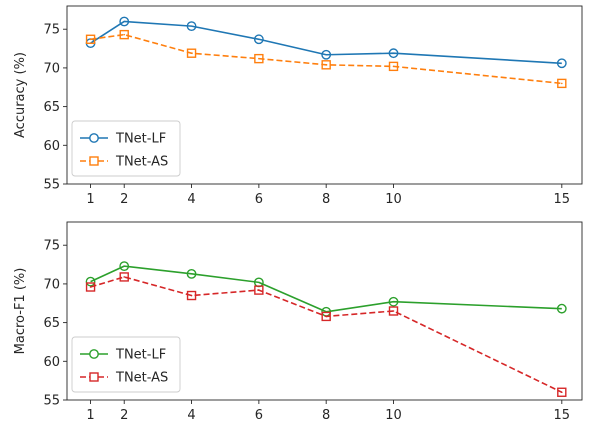 The height and width of the screenshot is (425, 595). I want to click on macro-f1-y-axis-label: Macro-F1 (%), so click(20, 311).